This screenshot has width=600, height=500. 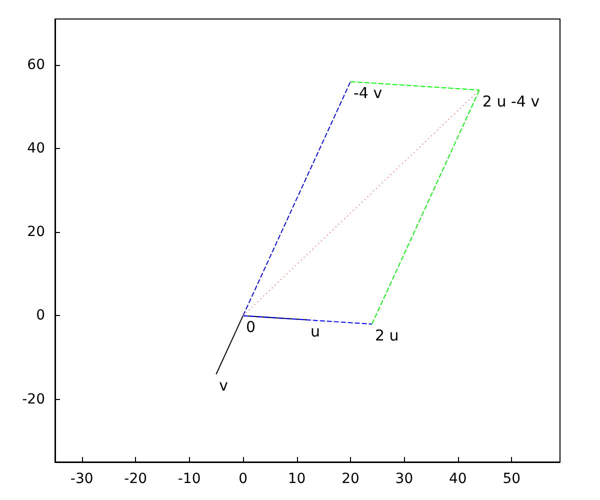 What do you see at coordinates (36, 64) in the screenshot?
I see `y-tick-label: 60` at bounding box center [36, 64].